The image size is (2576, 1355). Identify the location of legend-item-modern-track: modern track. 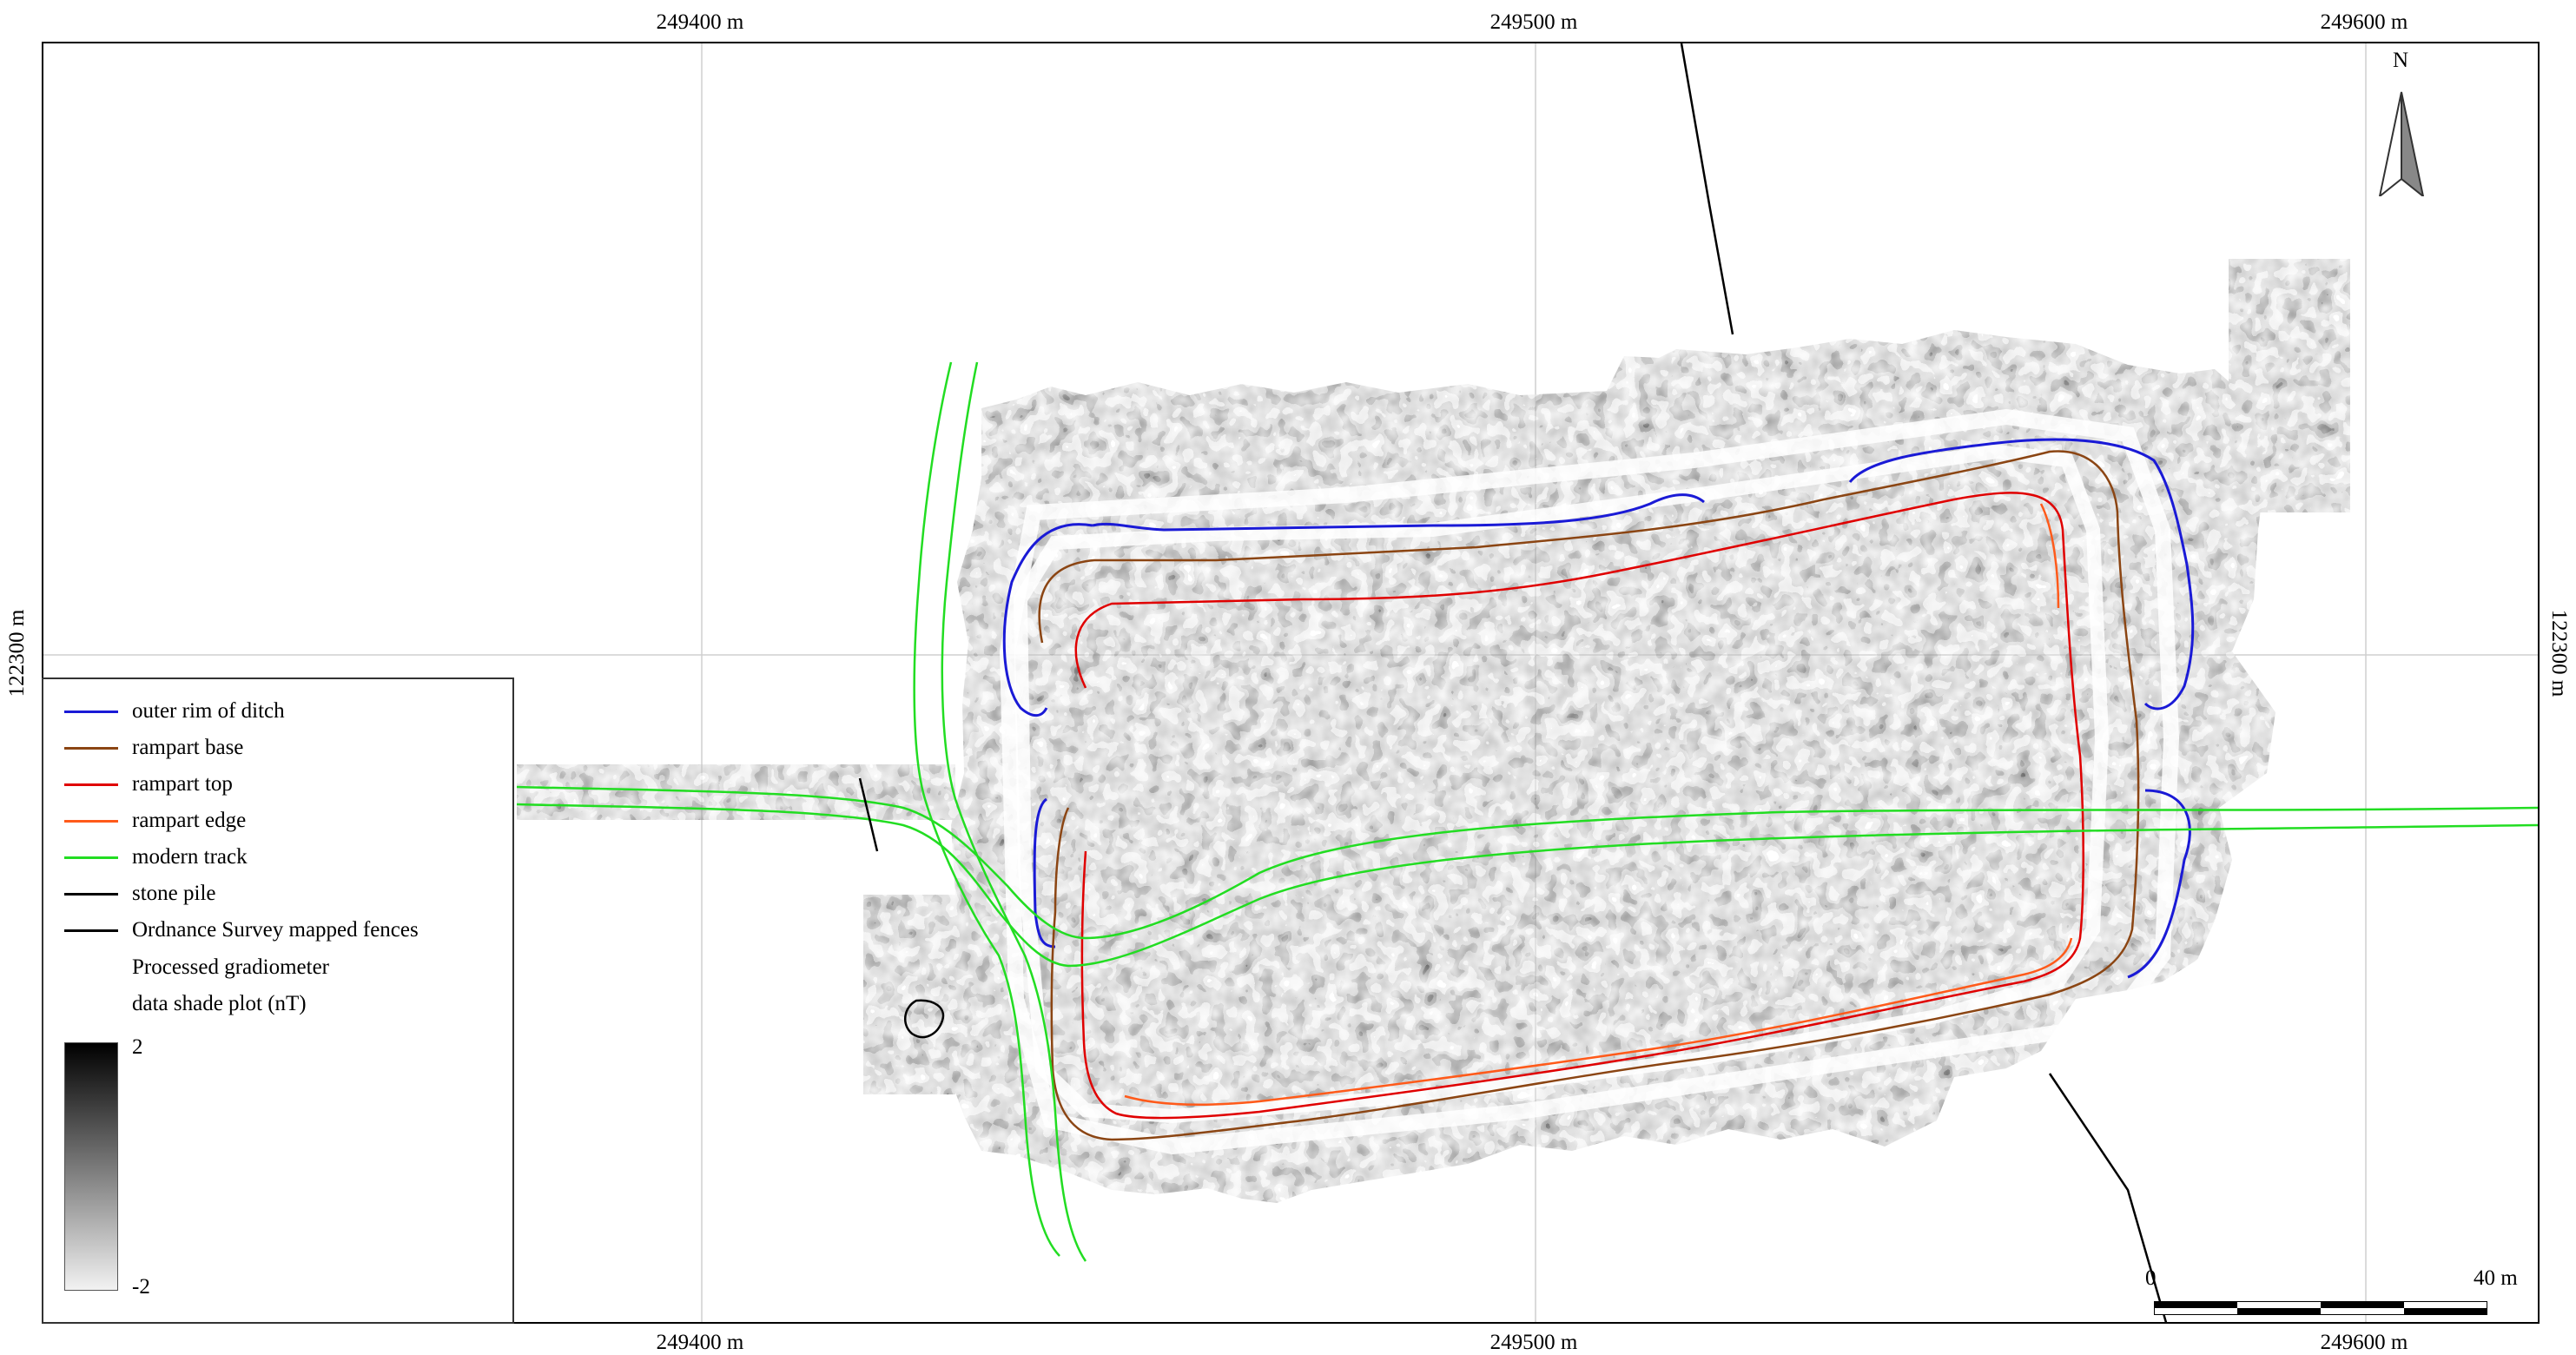
(156, 857).